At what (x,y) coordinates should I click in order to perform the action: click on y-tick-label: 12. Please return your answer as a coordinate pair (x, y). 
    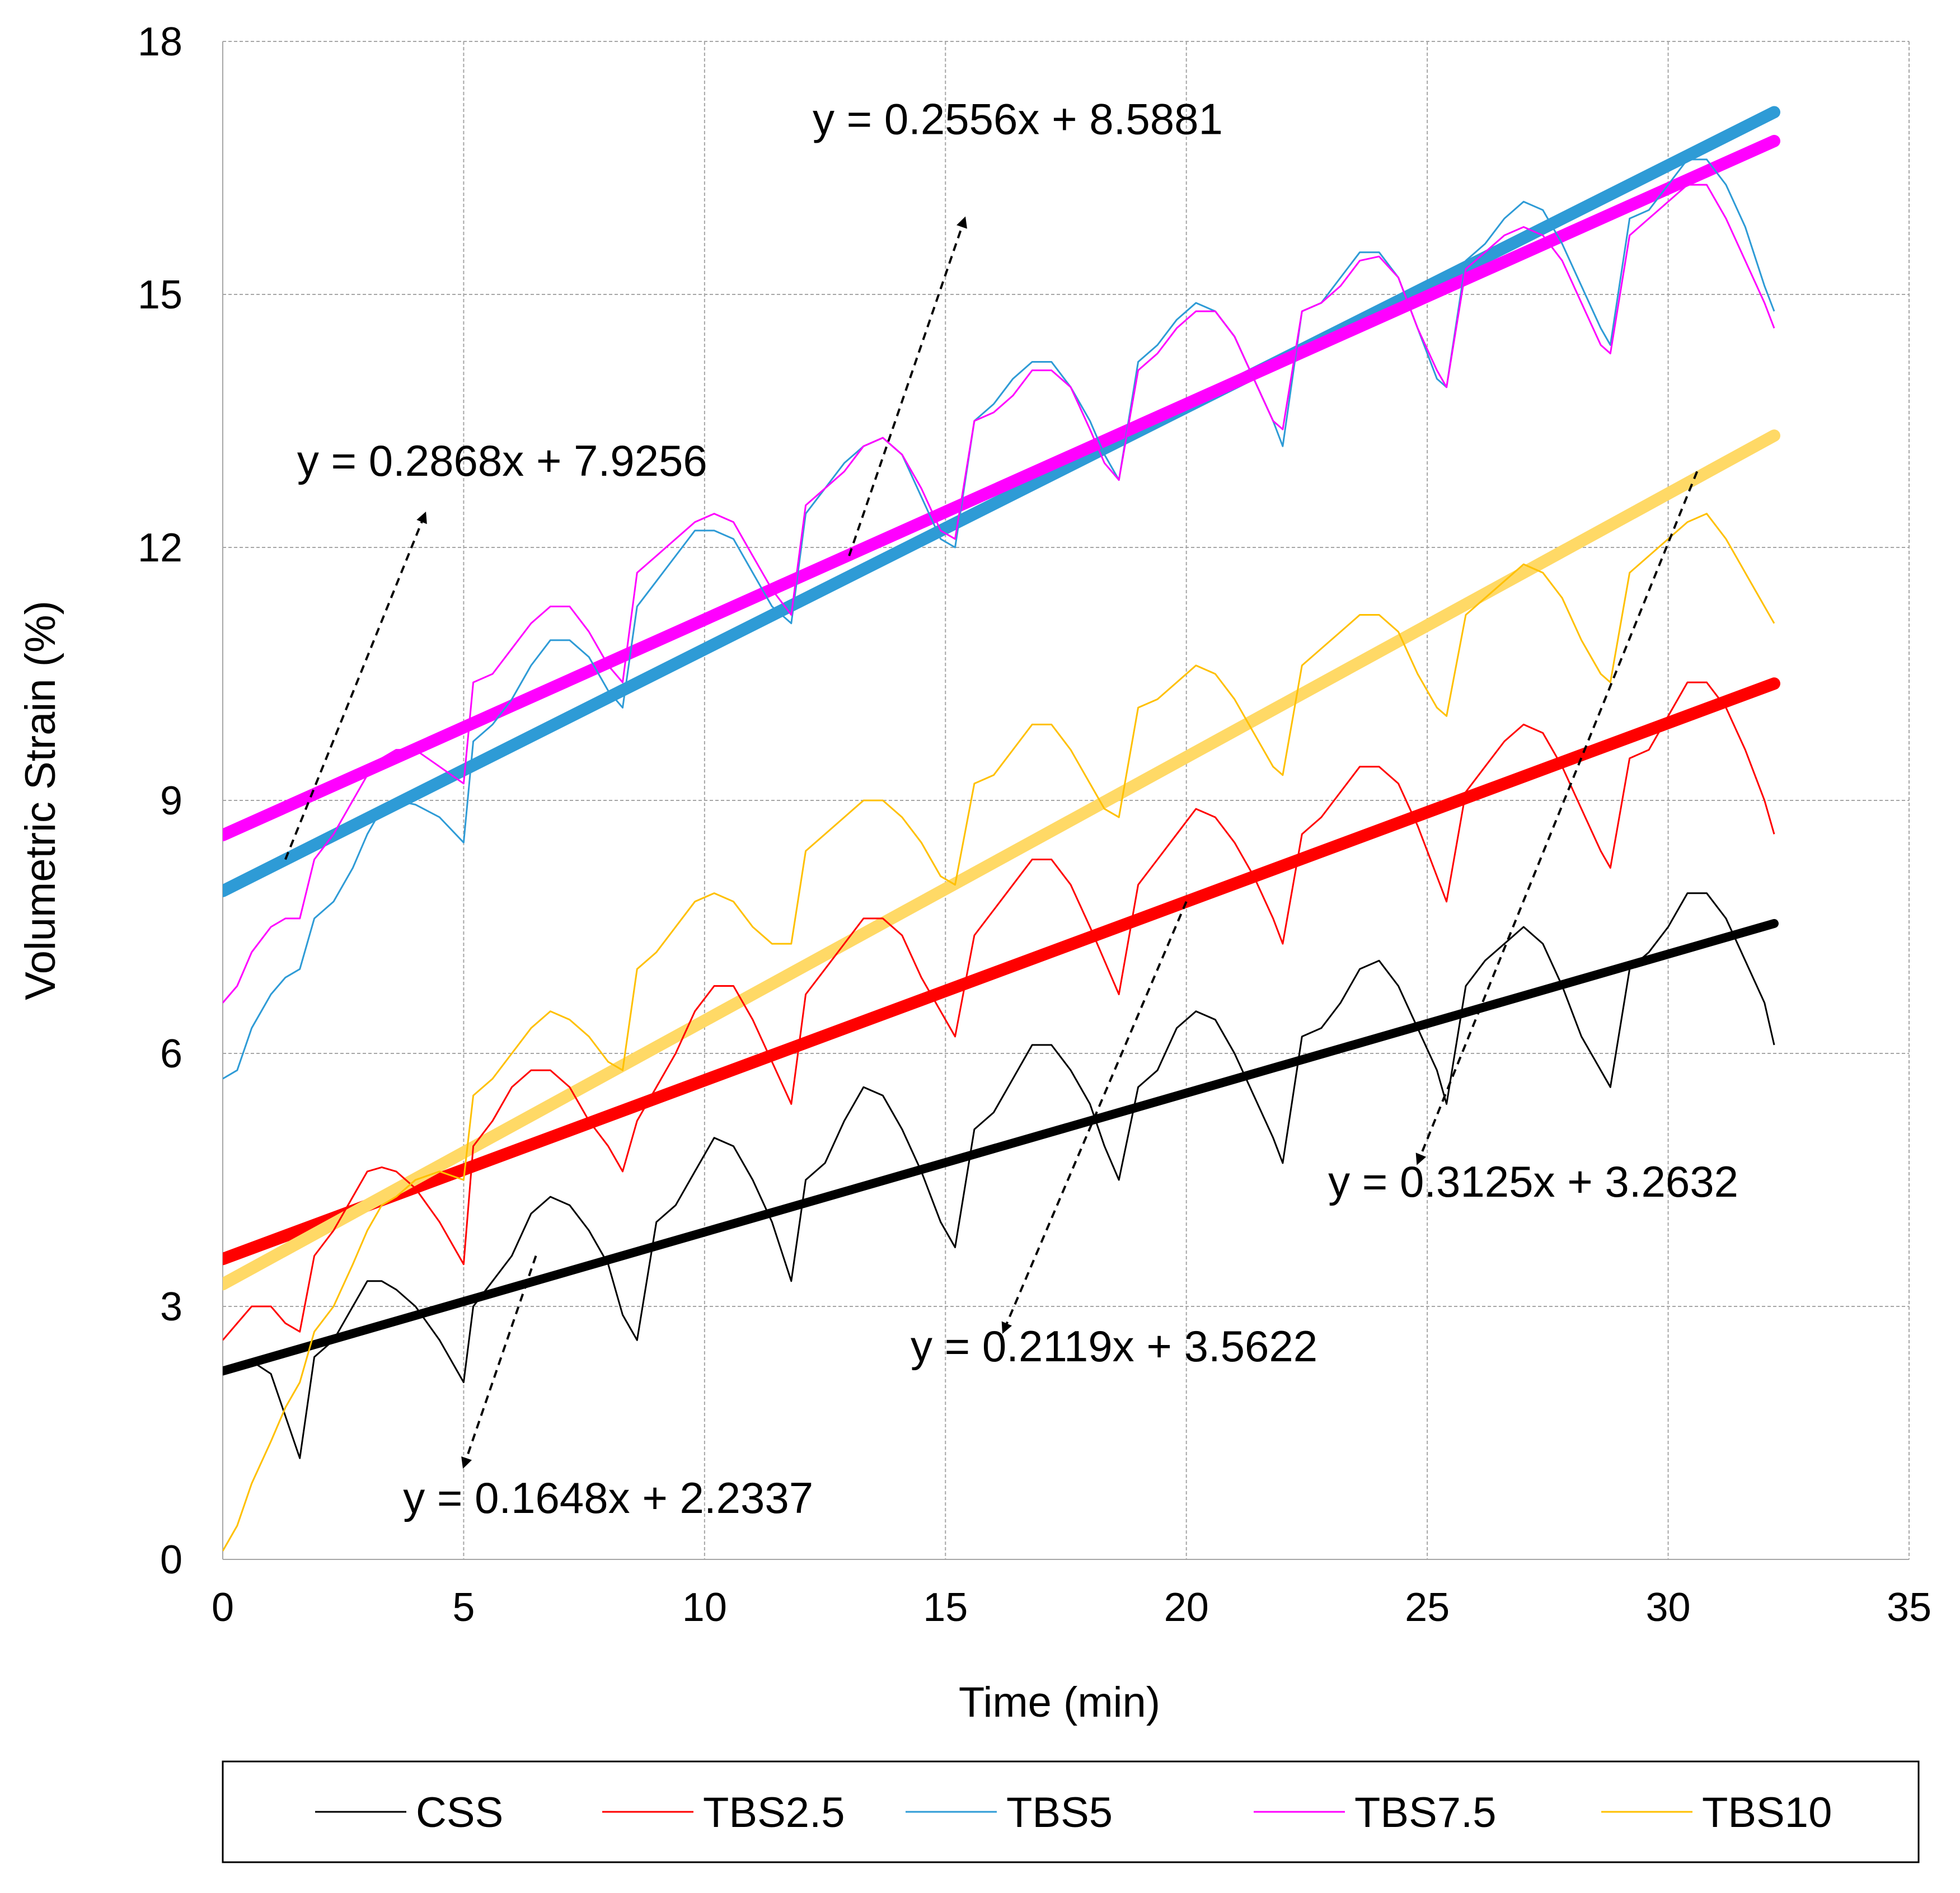
    Looking at the image, I should click on (160, 548).